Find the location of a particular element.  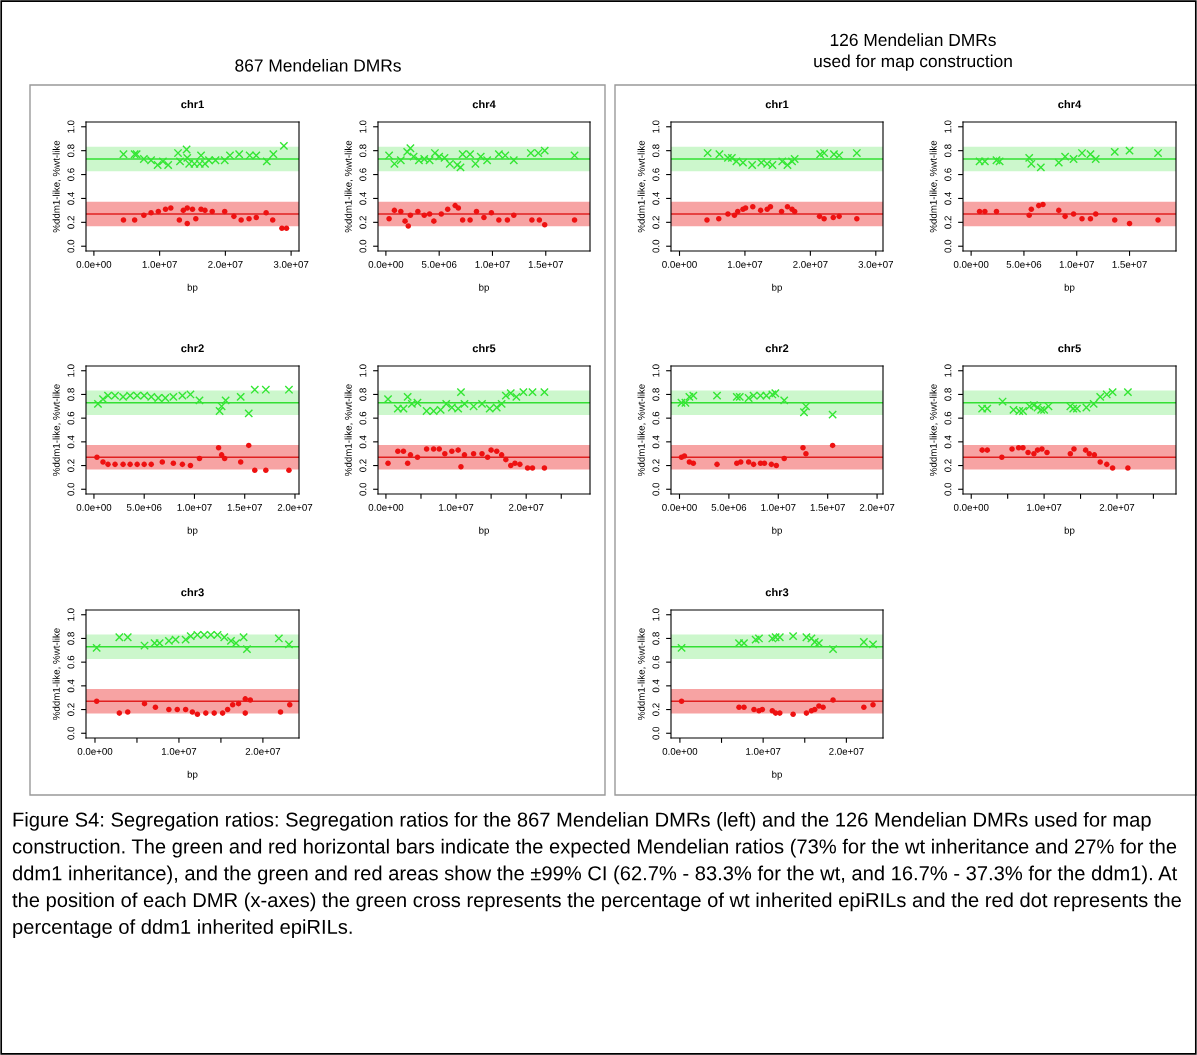

text: 867 Mendelian DMRs is located at coordinates (318, 65).